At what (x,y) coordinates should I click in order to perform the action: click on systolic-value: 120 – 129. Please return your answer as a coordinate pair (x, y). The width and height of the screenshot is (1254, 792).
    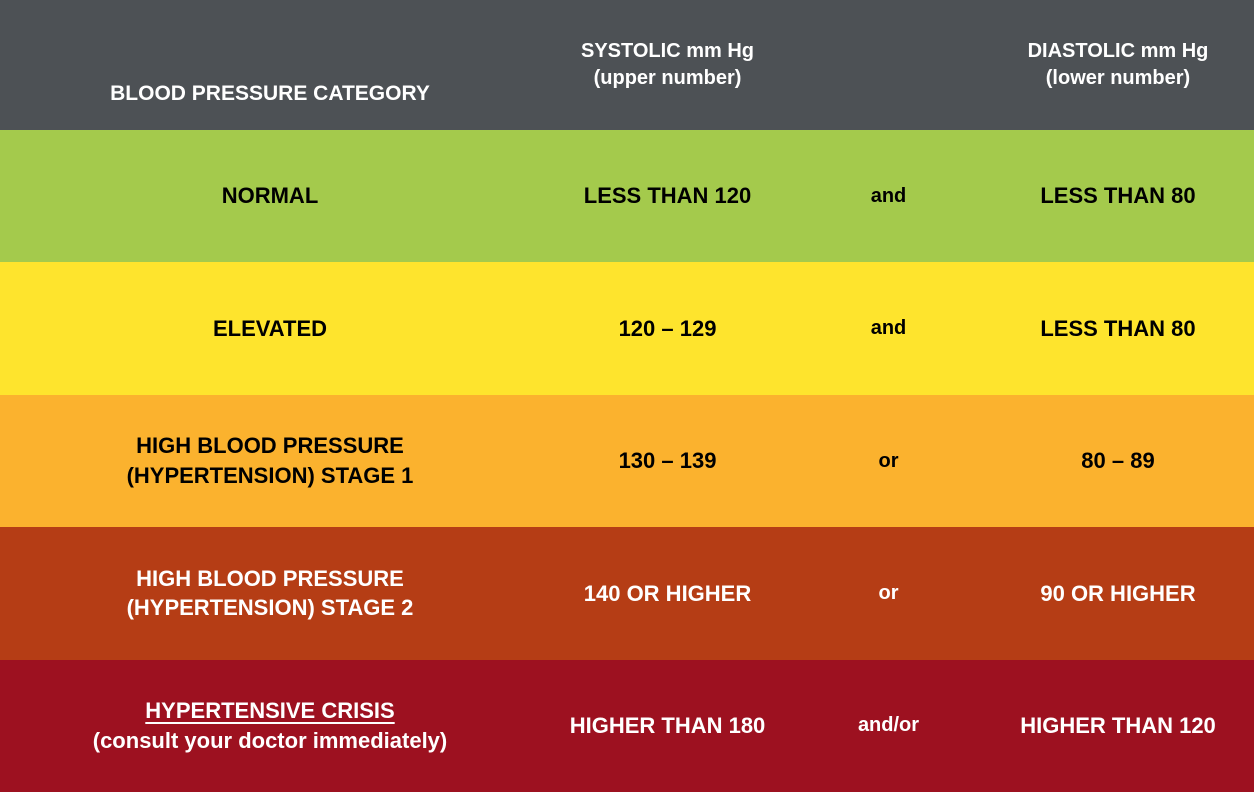
    Looking at the image, I should click on (667, 328).